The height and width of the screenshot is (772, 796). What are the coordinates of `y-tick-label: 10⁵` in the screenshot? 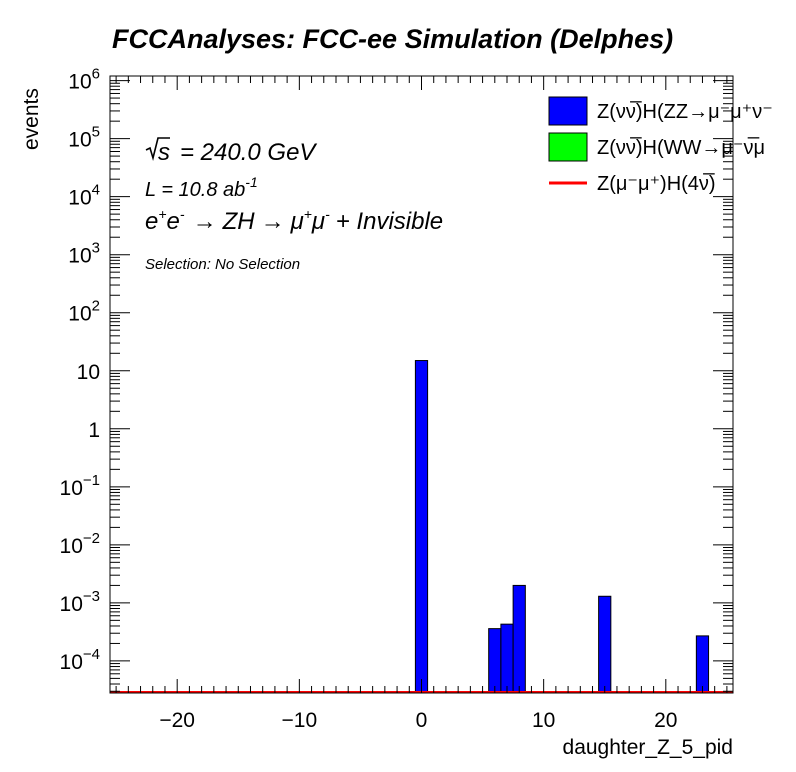 It's located at (84, 138).